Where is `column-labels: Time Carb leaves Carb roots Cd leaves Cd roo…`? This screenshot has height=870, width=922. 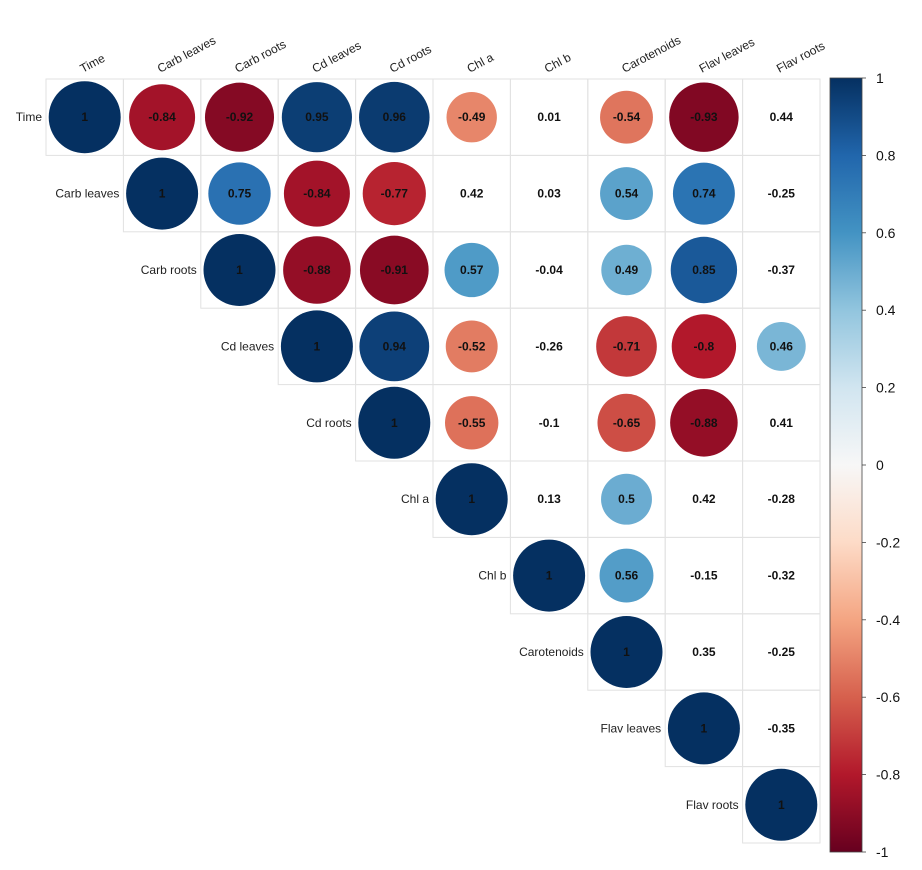
column-labels: Time Carb leaves Carb roots Cd leaves Cd roo… is located at coordinates (453, 54).